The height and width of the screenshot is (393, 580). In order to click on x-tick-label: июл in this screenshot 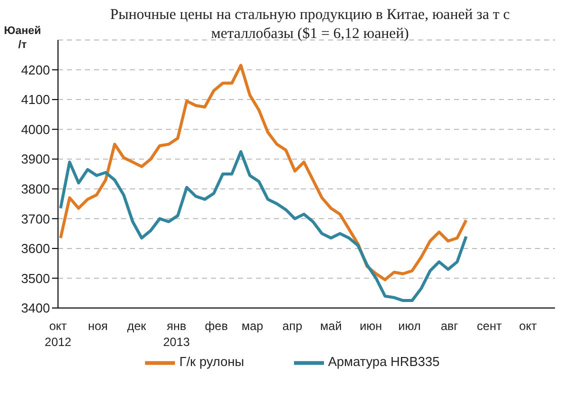, I will do `click(409, 326)`.